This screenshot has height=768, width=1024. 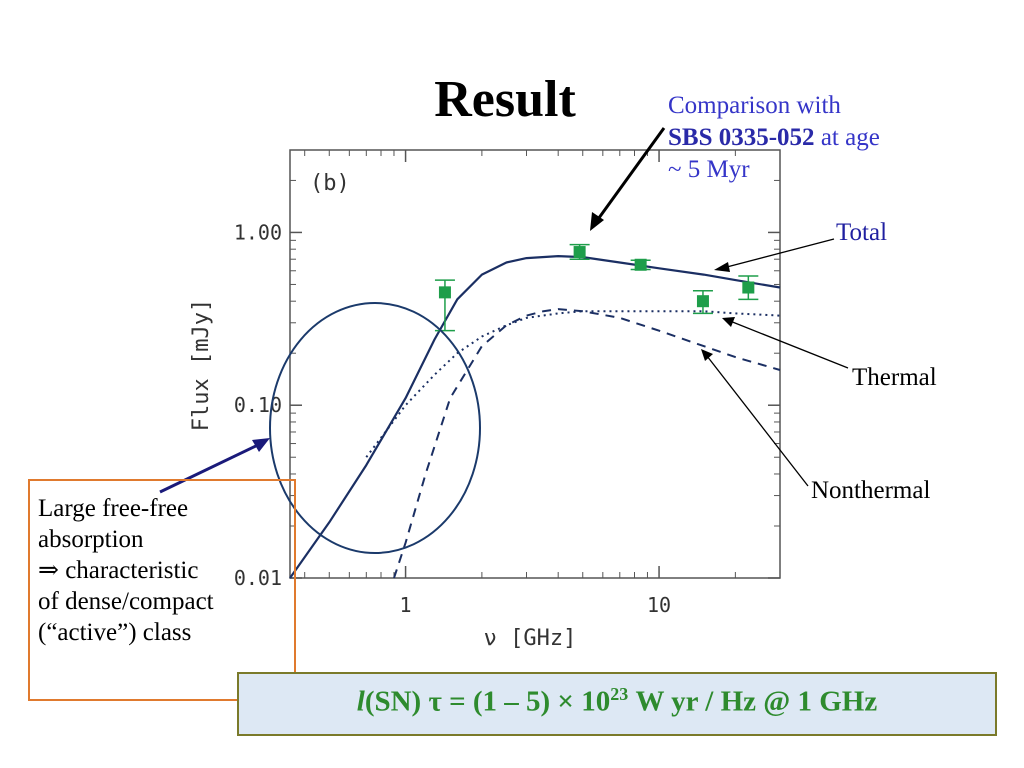 What do you see at coordinates (659, 605) in the screenshot?
I see `x-tick-label: 10` at bounding box center [659, 605].